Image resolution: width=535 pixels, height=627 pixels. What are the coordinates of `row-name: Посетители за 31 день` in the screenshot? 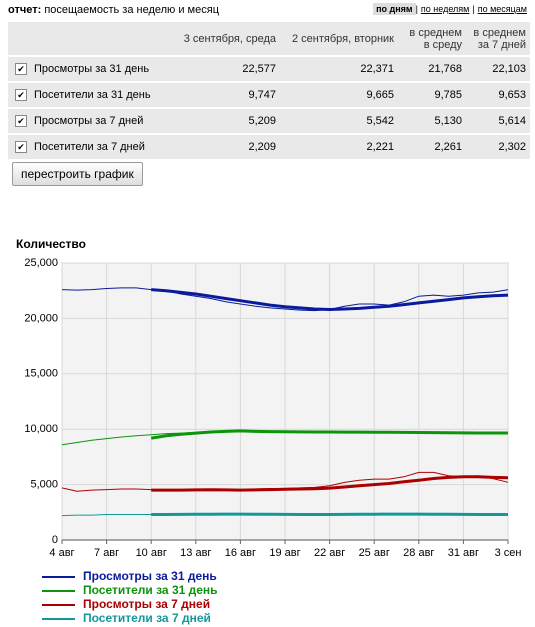 It's located at (103, 95).